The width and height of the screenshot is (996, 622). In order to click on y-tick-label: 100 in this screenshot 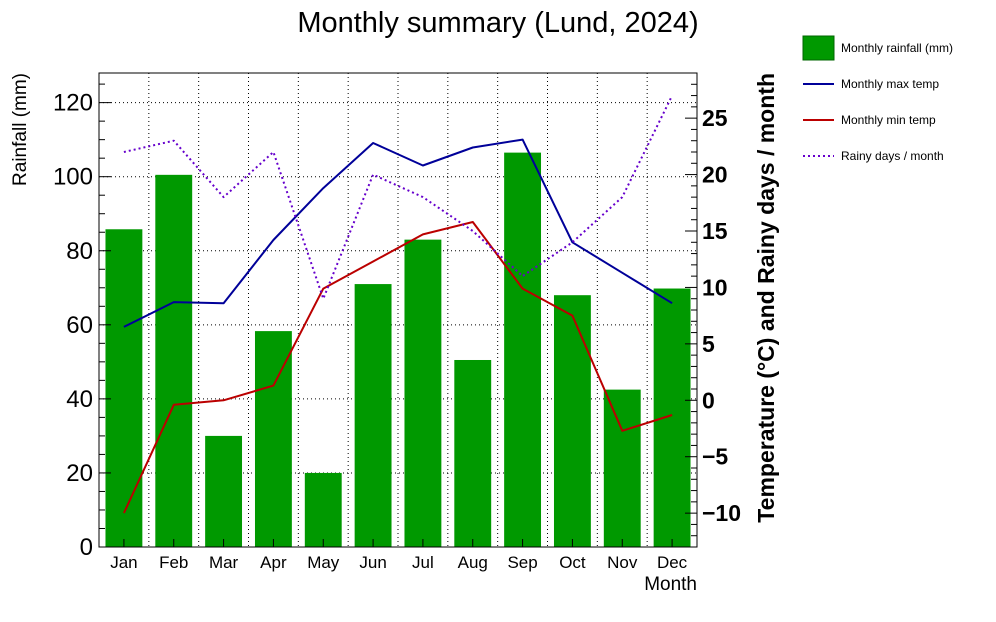, I will do `click(73, 177)`.